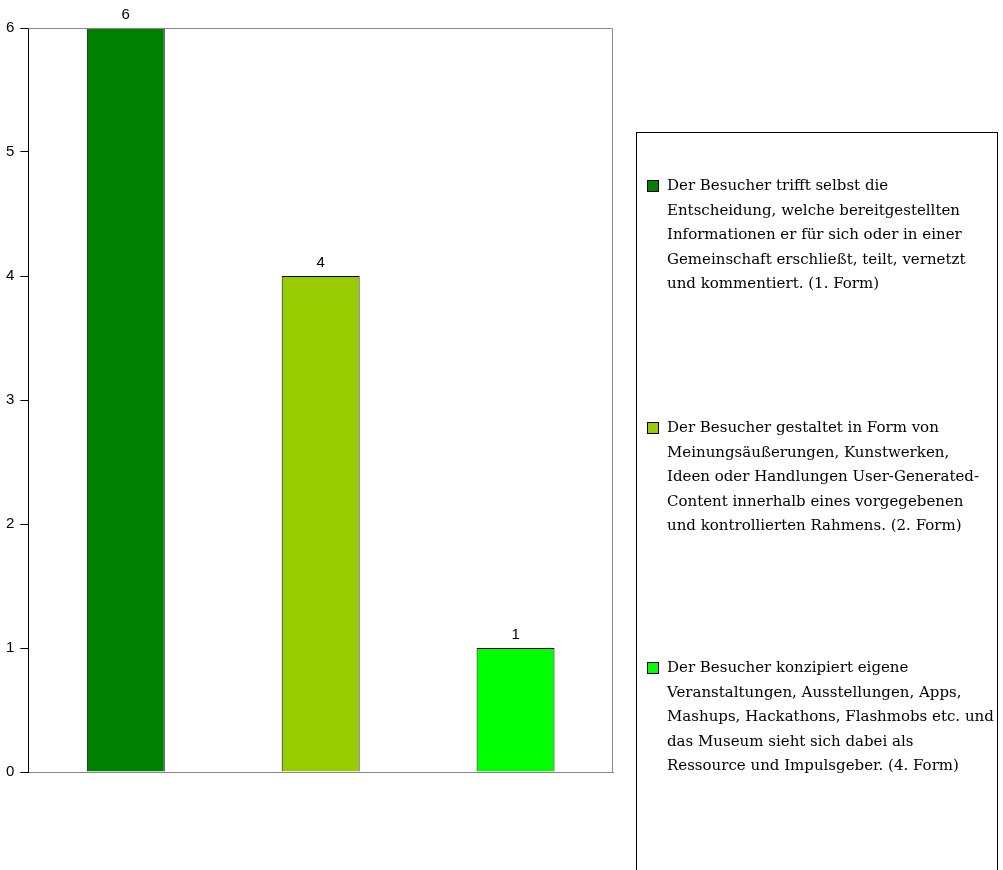 The width and height of the screenshot is (1003, 870). Describe the element at coordinates (10, 523) in the screenshot. I see `y-tick-label: 2` at that location.